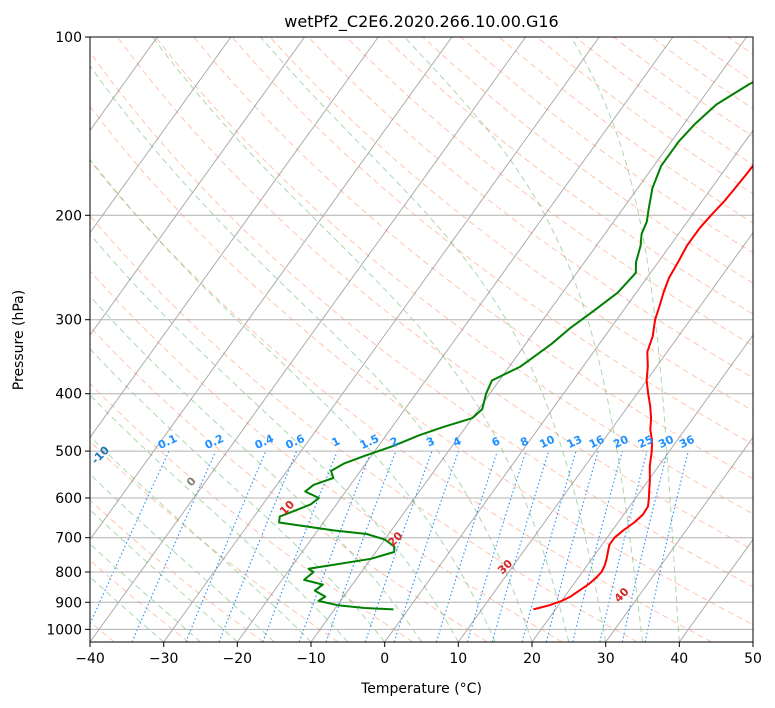 The width and height of the screenshot is (775, 708). I want to click on x-tick-label: −10, so click(311, 659).